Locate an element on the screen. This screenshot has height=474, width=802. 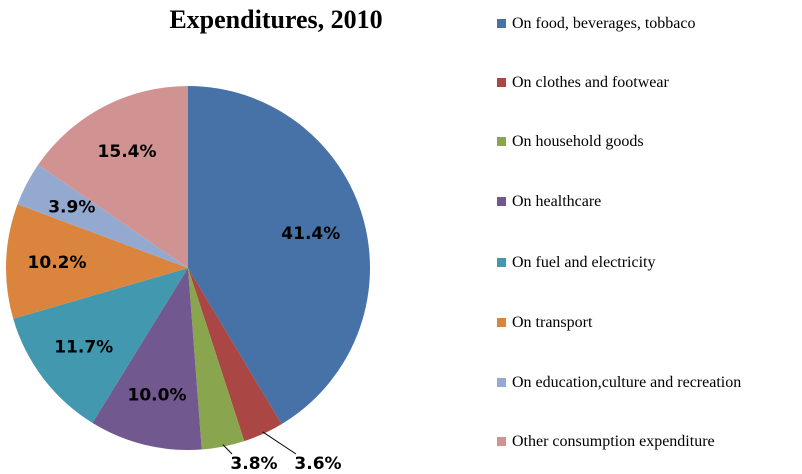
legend-entry: On education,culture and recreation is located at coordinates (619, 382).